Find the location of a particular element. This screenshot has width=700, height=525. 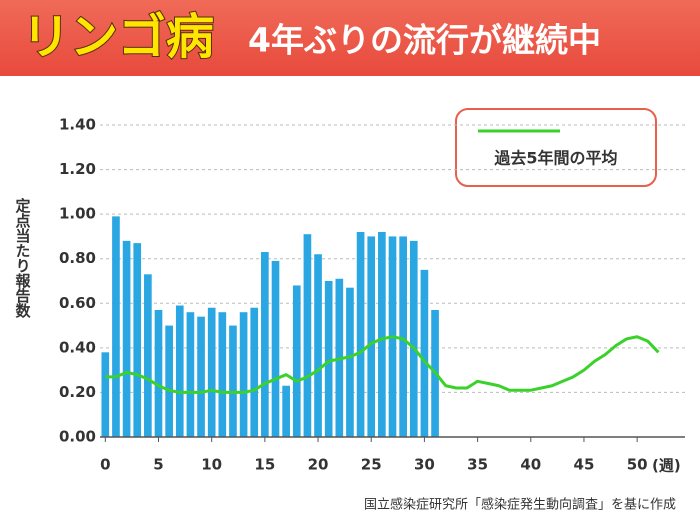

y-tick-label: 1.20 is located at coordinates (77, 169).